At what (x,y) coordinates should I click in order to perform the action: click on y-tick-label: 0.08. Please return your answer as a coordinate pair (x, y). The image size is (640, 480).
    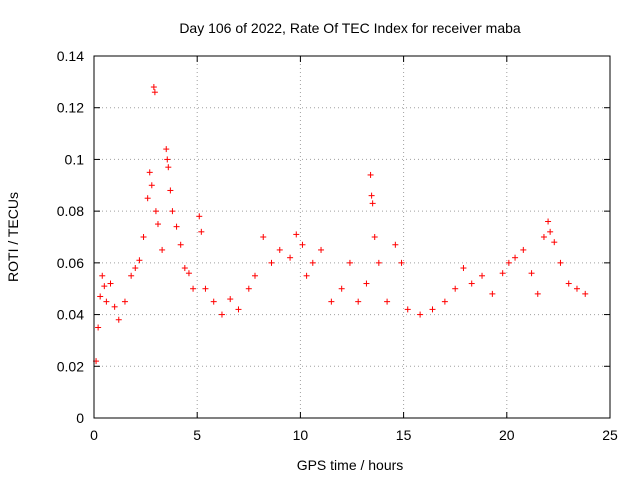
    Looking at the image, I should click on (70, 211).